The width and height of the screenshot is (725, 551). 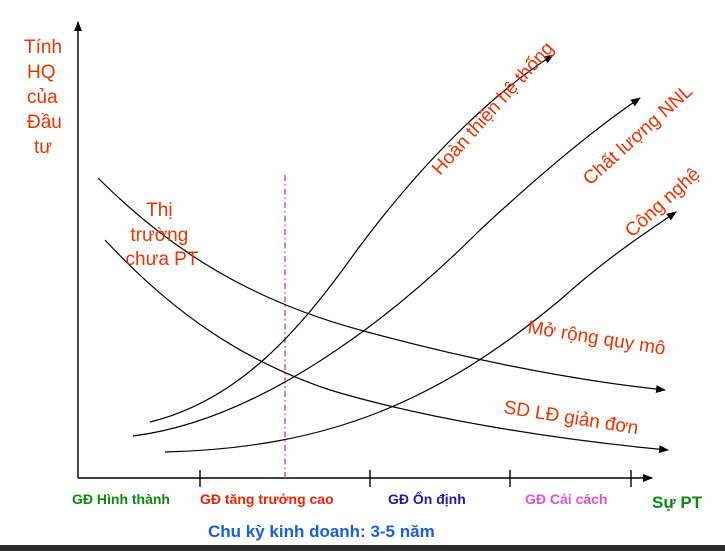 What do you see at coordinates (596, 338) in the screenshot?
I see `curve-label-scale: Mở rộng quy mô` at bounding box center [596, 338].